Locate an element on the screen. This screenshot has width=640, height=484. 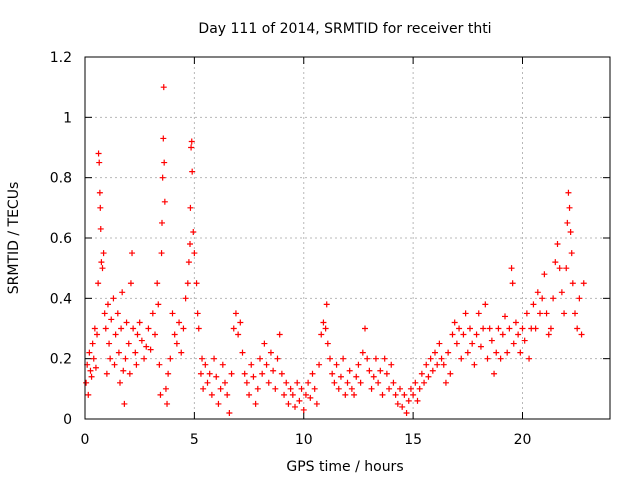
x-tick-label: 10 is located at coordinates (304, 440).